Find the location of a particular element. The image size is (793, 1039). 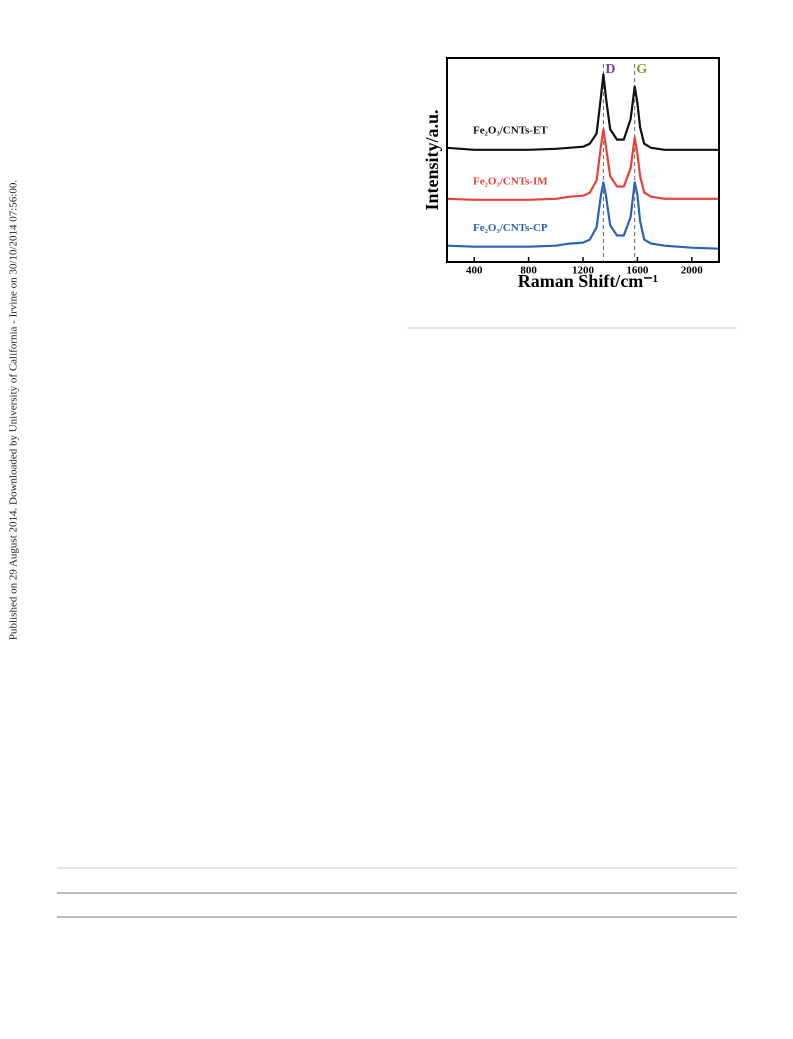

x-tick-label: 1200 is located at coordinates (583, 271).